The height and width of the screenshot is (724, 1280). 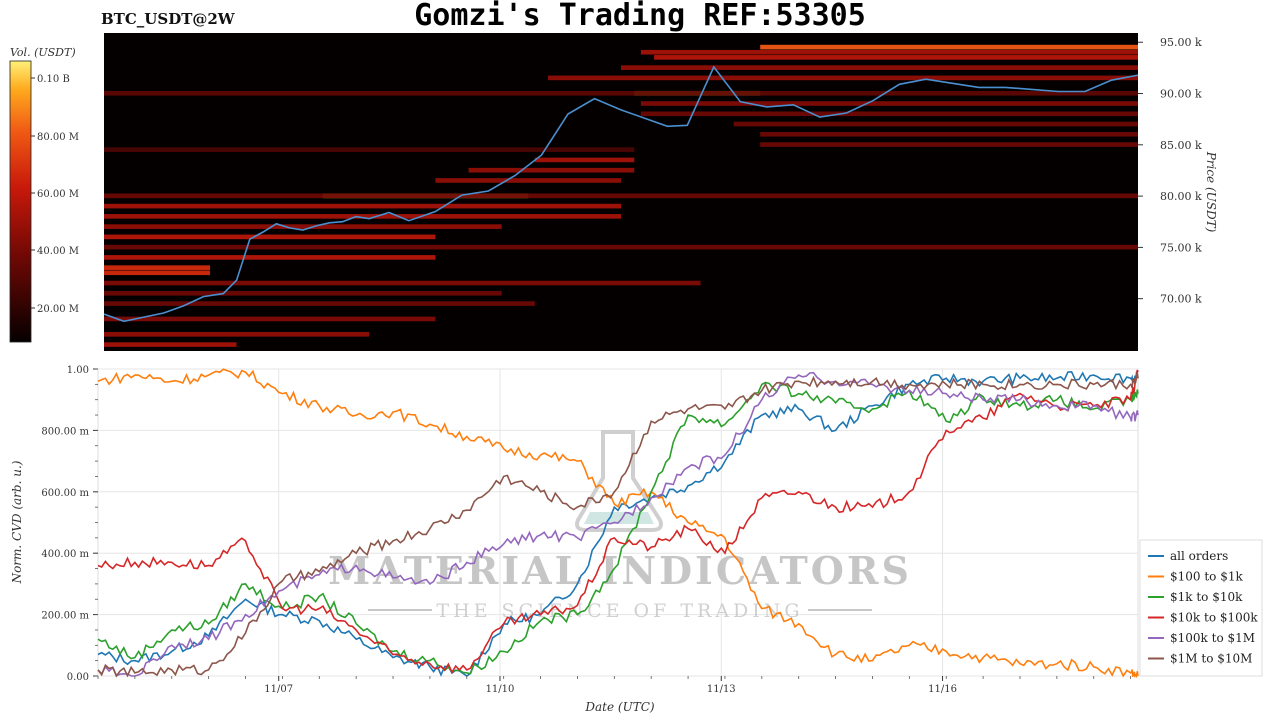 I want to click on watermark-flask-icon, so click(x=619, y=481).